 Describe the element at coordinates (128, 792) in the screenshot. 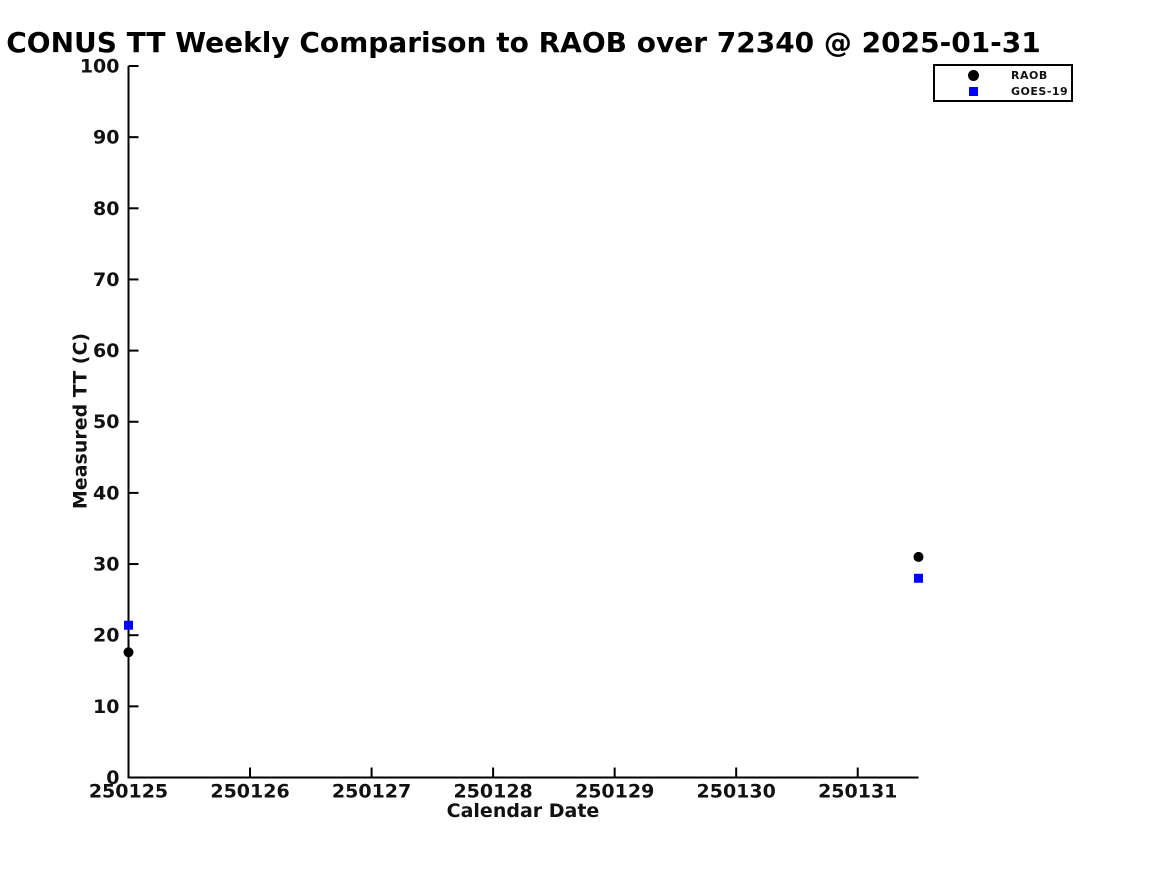

I see `x-tick-label: 250125` at that location.